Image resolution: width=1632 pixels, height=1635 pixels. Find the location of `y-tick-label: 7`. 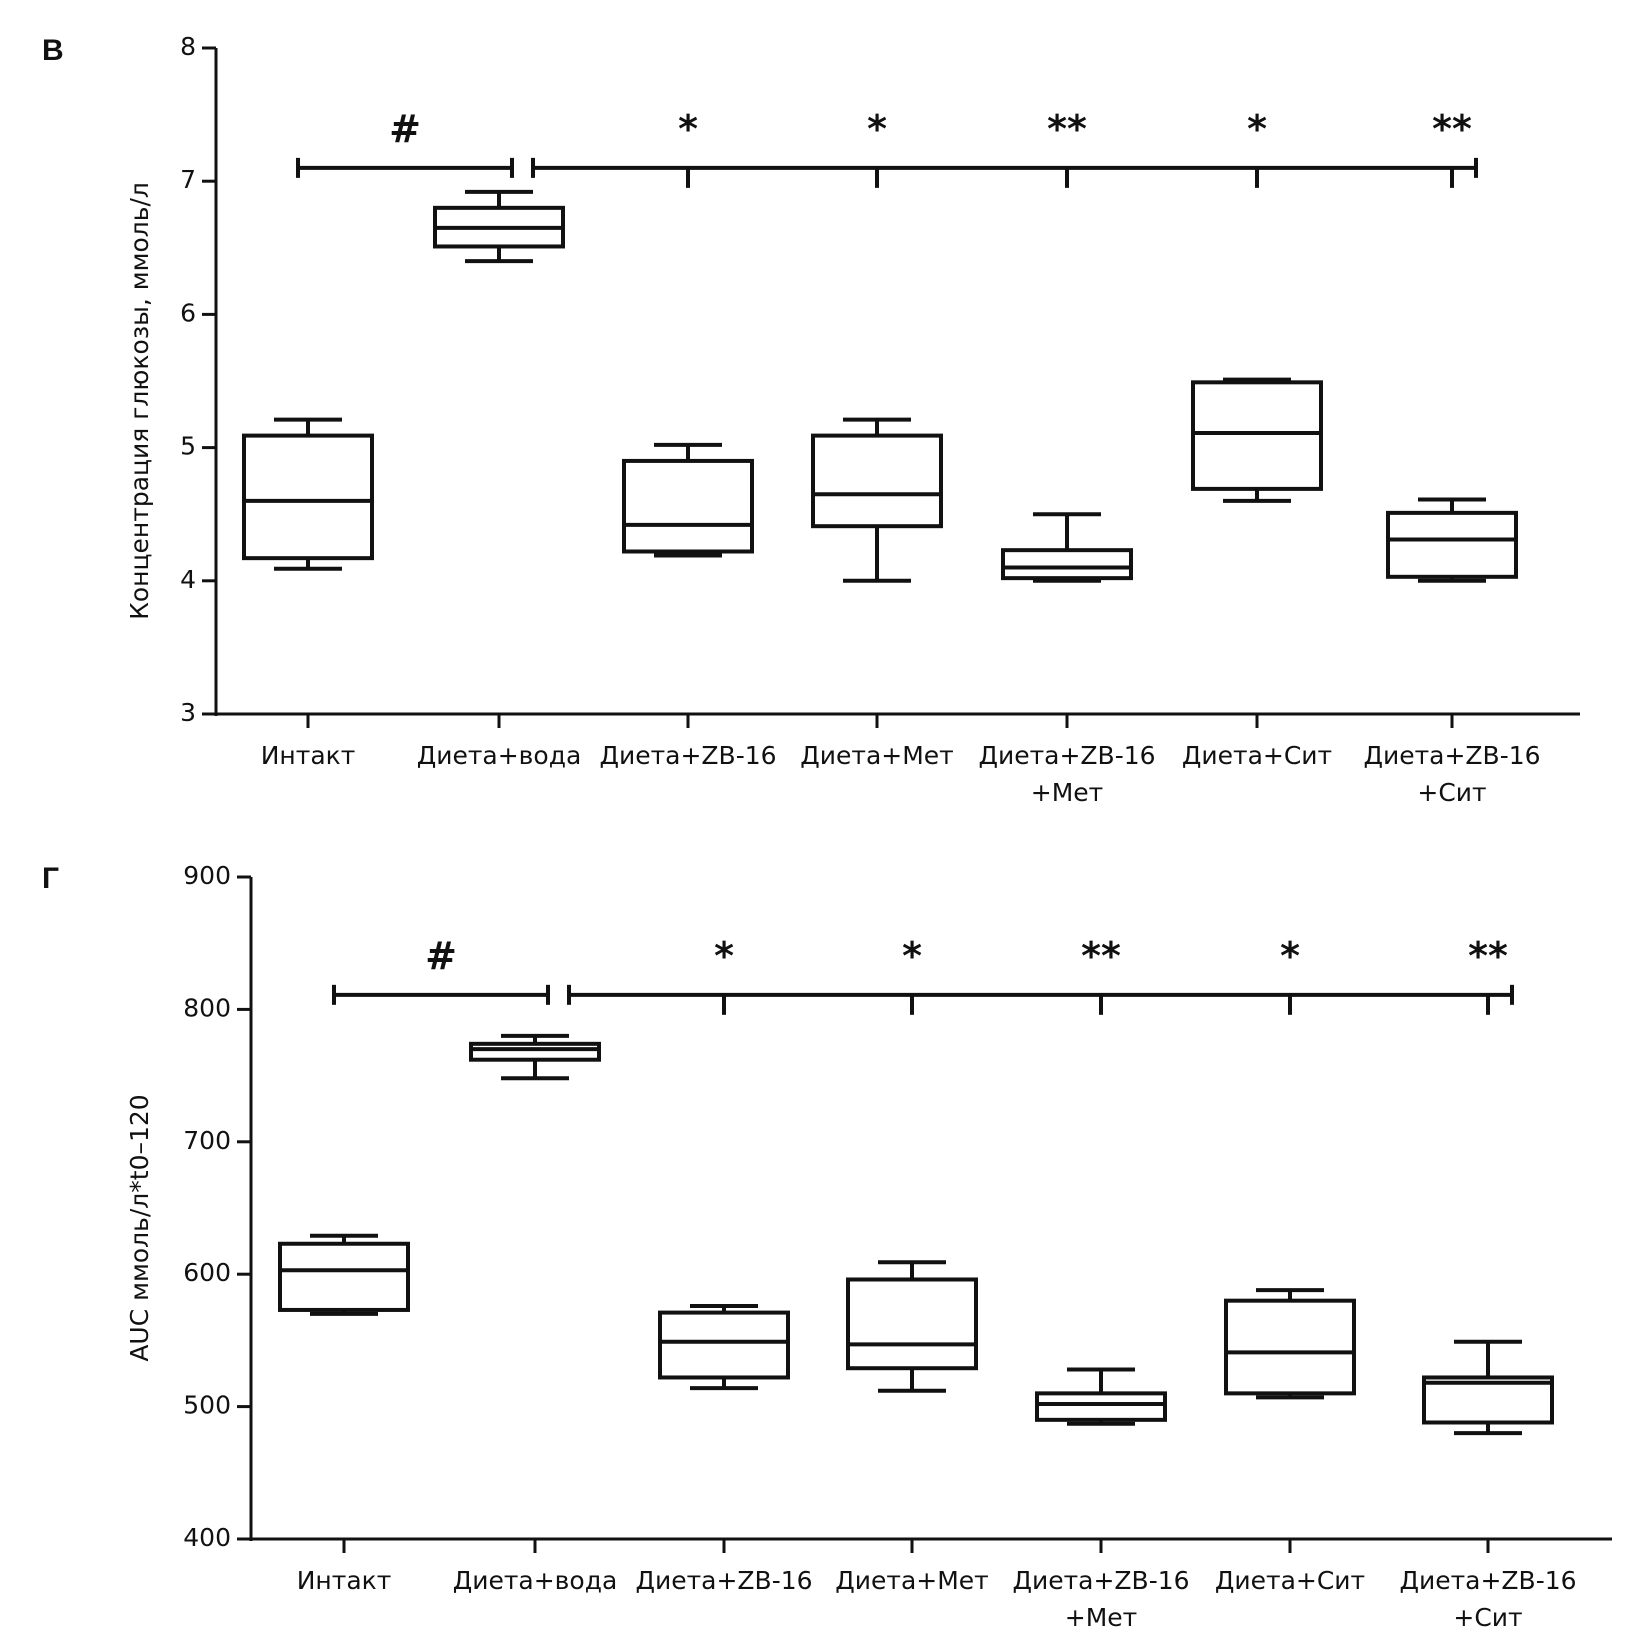

y-tick-label: 7 is located at coordinates (188, 179).